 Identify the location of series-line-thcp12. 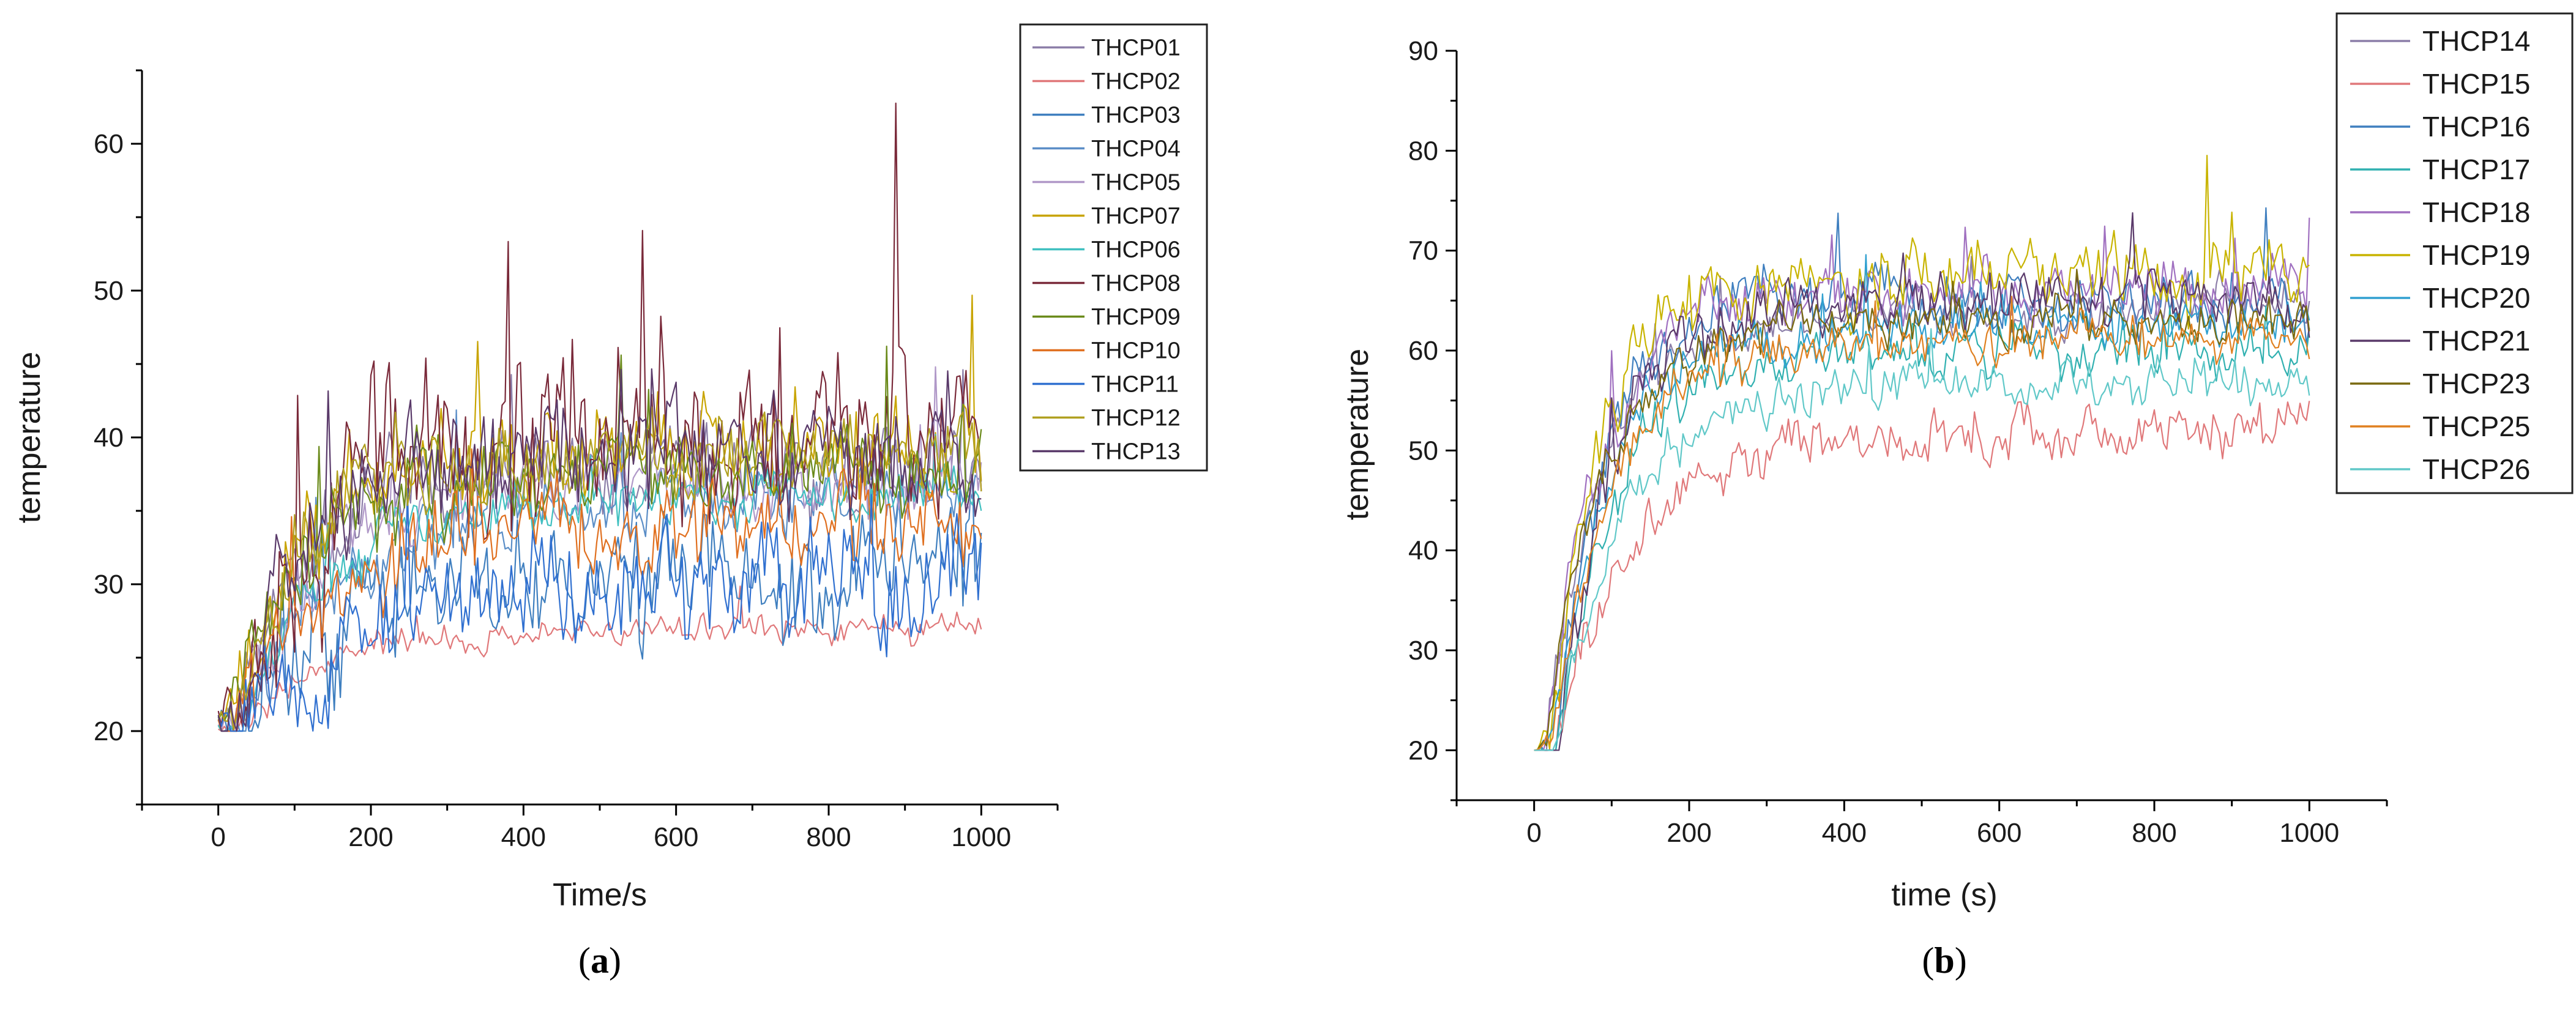
(599, 568).